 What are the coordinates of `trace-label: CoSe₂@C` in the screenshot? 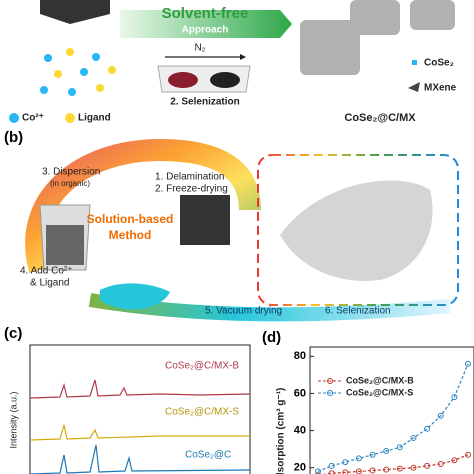 It's located at (208, 455).